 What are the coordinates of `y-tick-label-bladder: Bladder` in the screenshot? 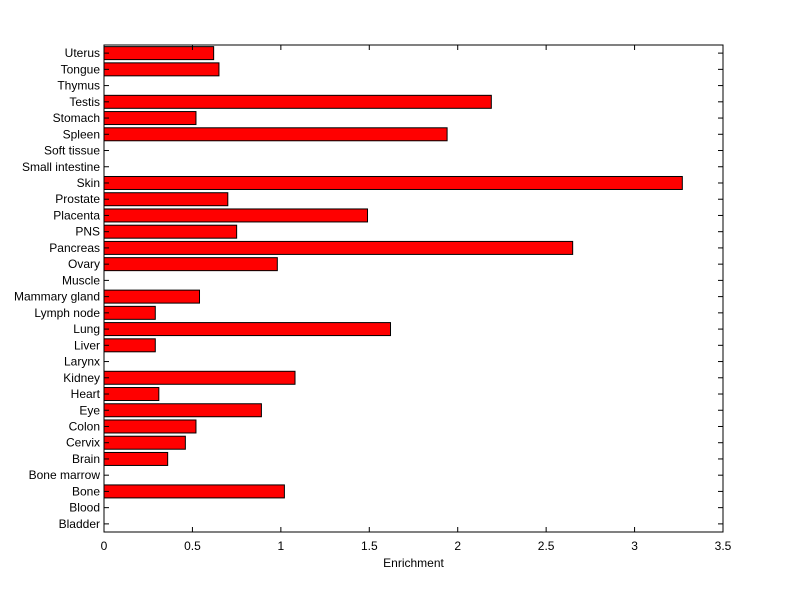 It's located at (79, 524).